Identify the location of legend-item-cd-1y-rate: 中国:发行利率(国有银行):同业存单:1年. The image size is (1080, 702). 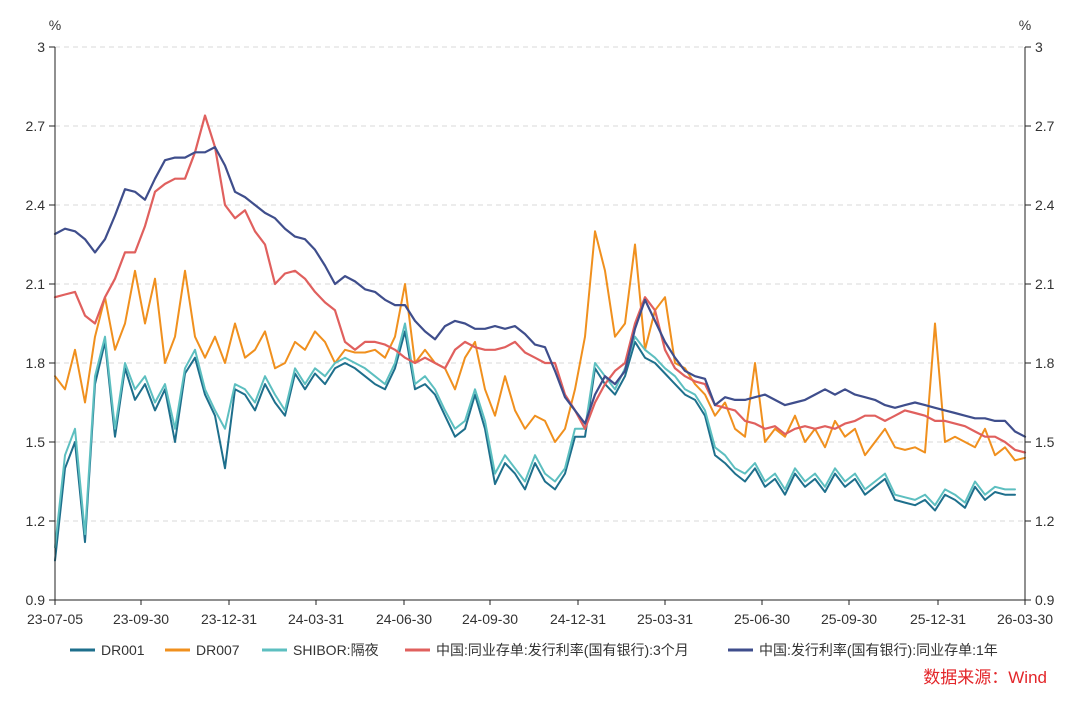
(863, 650).